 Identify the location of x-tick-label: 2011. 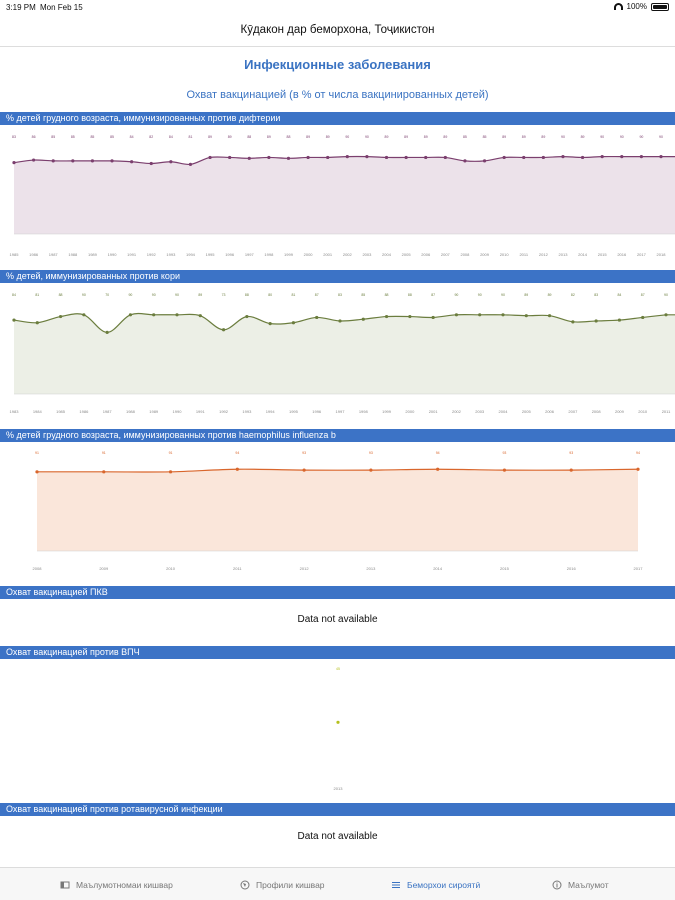
(666, 411).